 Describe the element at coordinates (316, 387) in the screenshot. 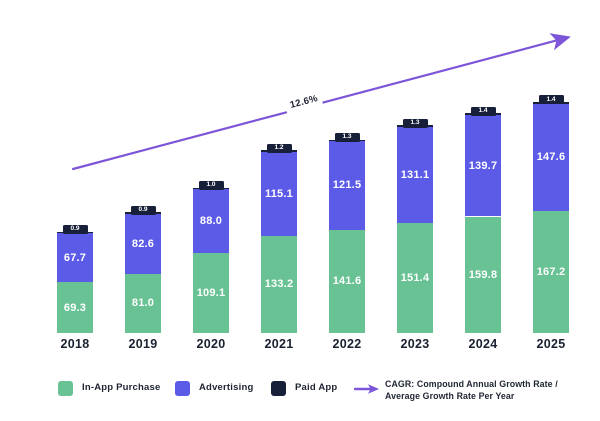

I see `legend-label-paid-app: Paid App` at that location.